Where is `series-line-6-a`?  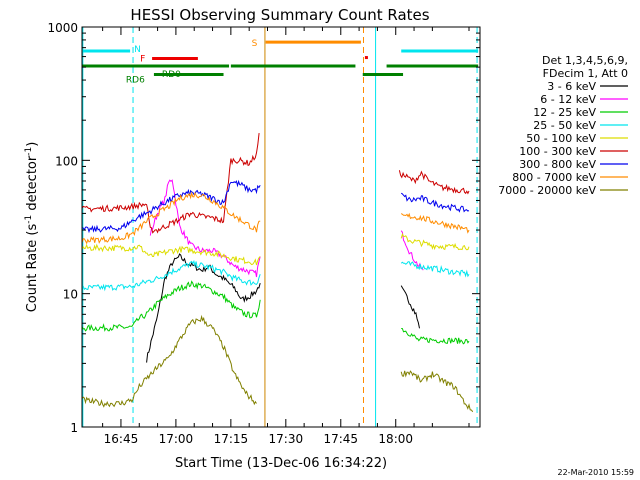 series-line-6-a is located at coordinates (171, 206).